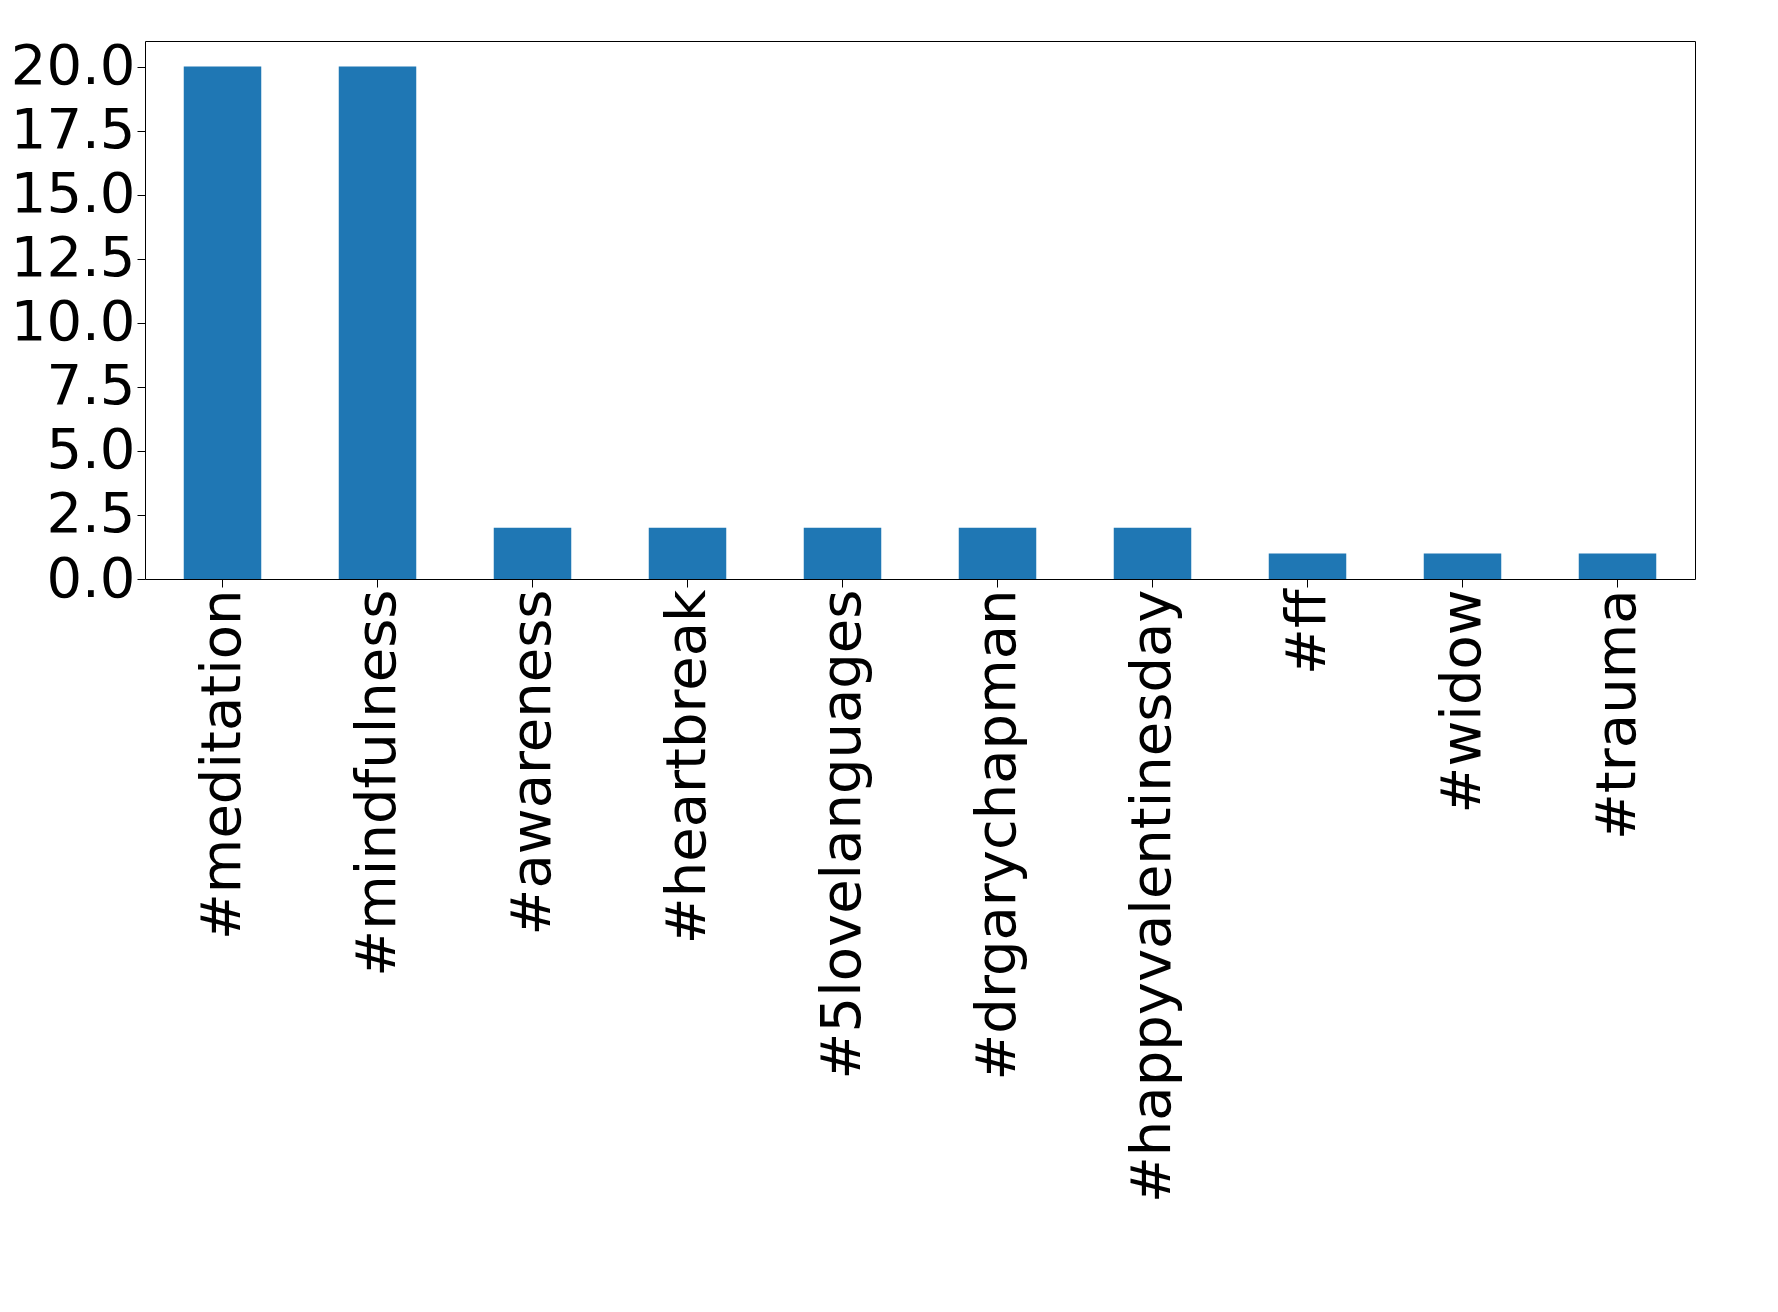 Image resolution: width=1778 pixels, height=1312 pixels. What do you see at coordinates (1615, 715) in the screenshot?
I see `x-tick-label: #trauma` at bounding box center [1615, 715].